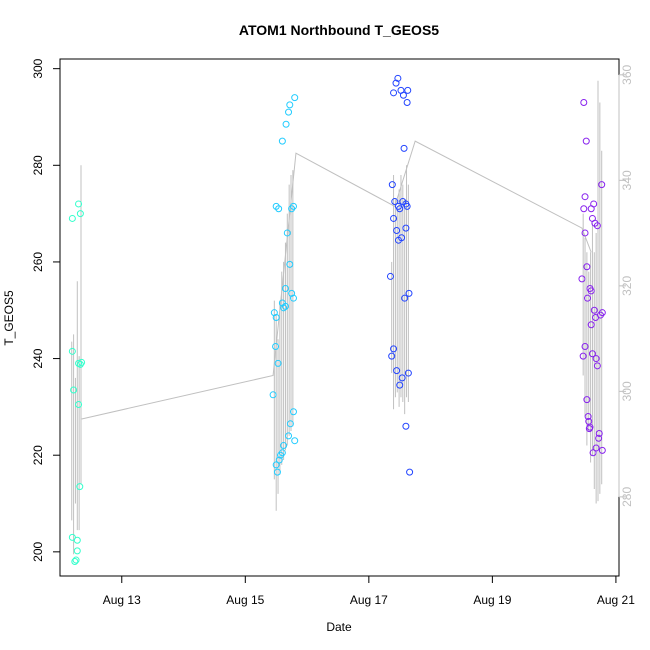 This screenshot has height=650, width=650. I want to click on x-axis-label: Date, so click(339, 627).